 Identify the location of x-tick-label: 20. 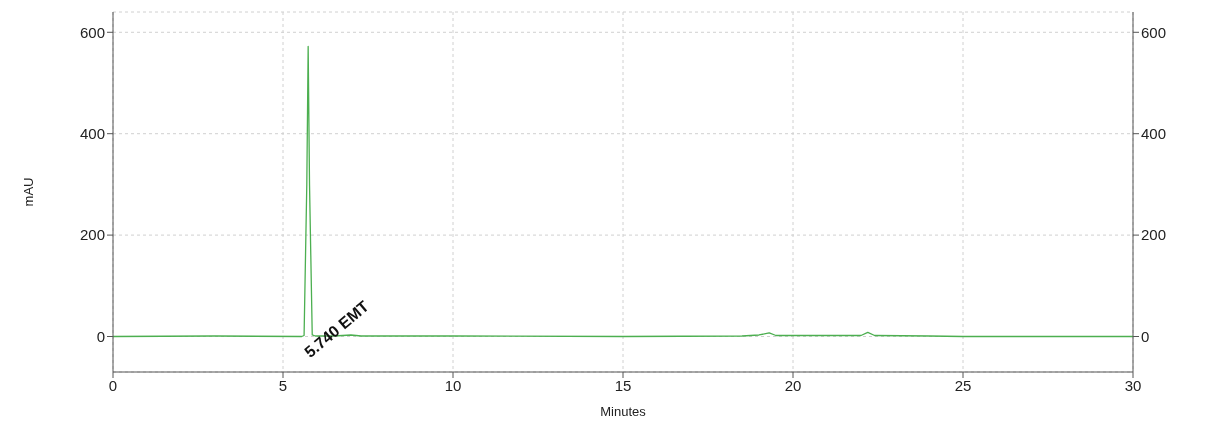
(793, 385).